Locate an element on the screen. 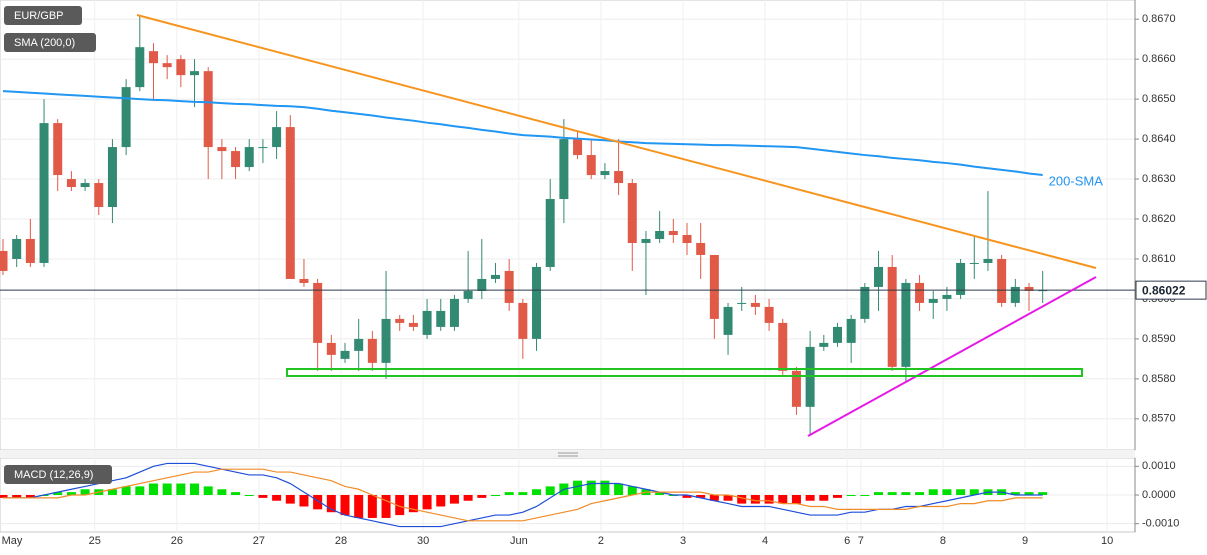  macd-line is located at coordinates (523, 495).